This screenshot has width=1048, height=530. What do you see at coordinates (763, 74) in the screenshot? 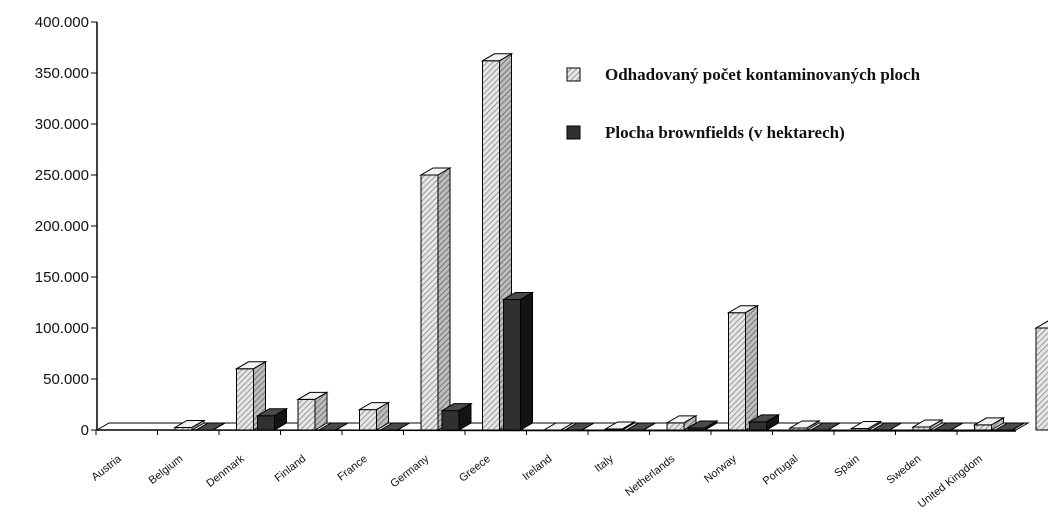
I see `legend-label-1: Odhadovaný počet kontaminovaných ploch` at bounding box center [763, 74].